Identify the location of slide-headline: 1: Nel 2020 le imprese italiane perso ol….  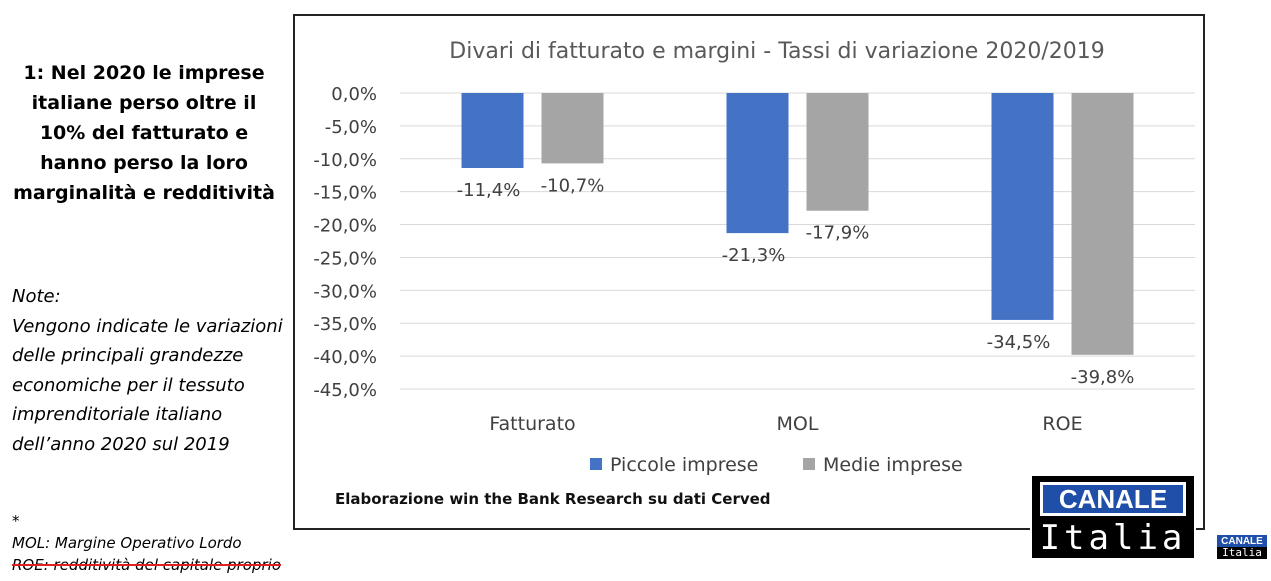
(144, 133).